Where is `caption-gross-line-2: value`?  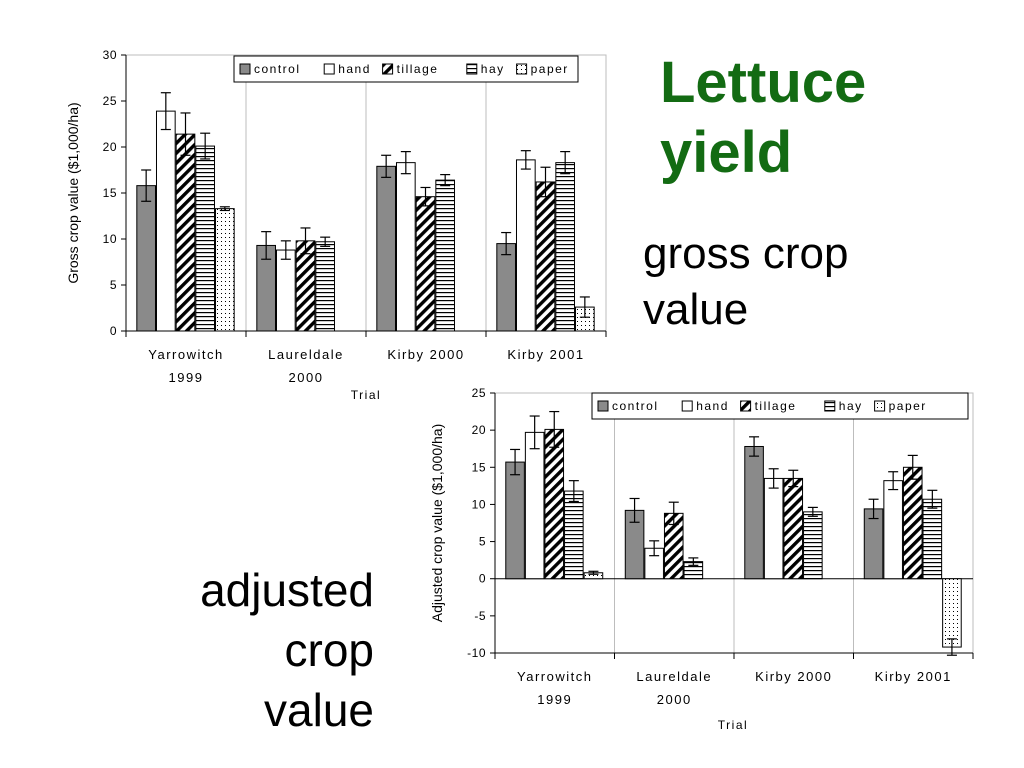 caption-gross-line-2: value is located at coordinates (696, 309).